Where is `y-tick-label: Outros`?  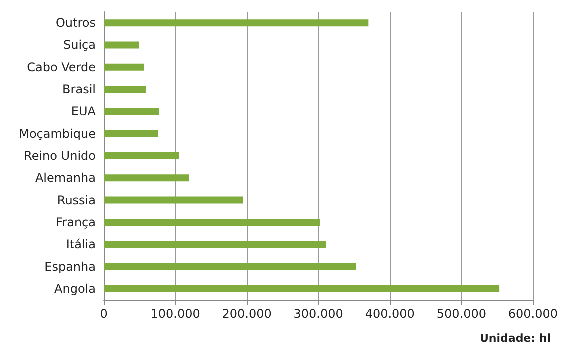
y-tick-label: Outros is located at coordinates (76, 23).